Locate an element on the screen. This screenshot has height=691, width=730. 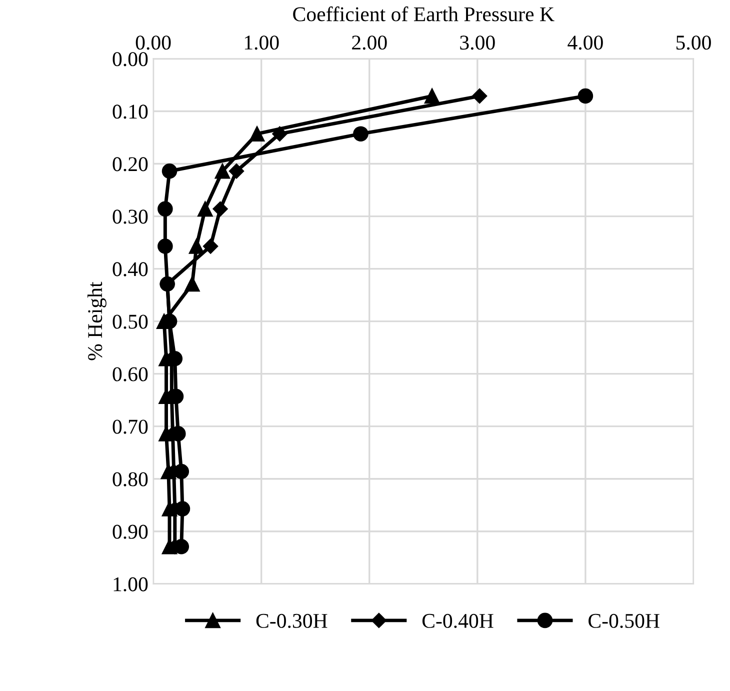
y-tick-label: 0.30 is located at coordinates (130, 217).